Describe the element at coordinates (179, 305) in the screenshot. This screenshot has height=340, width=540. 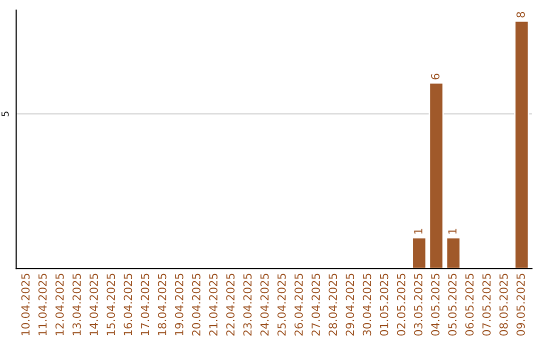
I see `x-tick-label: 19.04.2025` at that location.